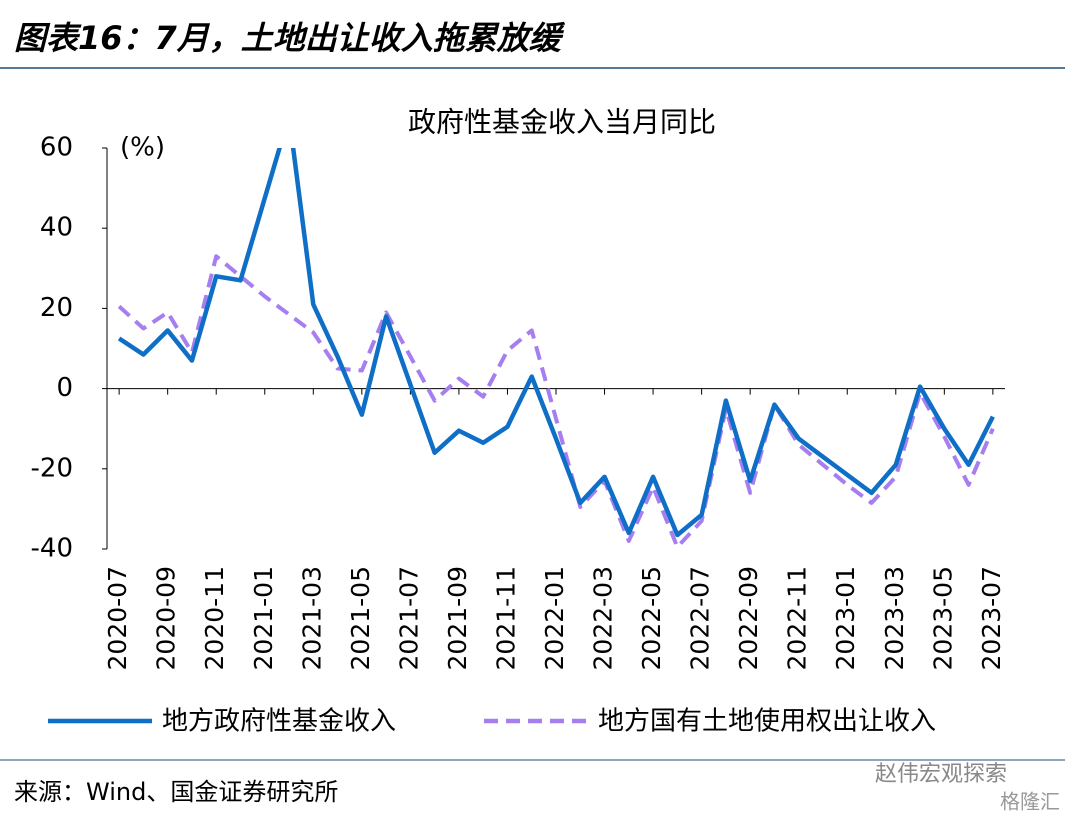 The width and height of the screenshot is (1065, 826). I want to click on y-tick-label: 0, so click(64, 388).